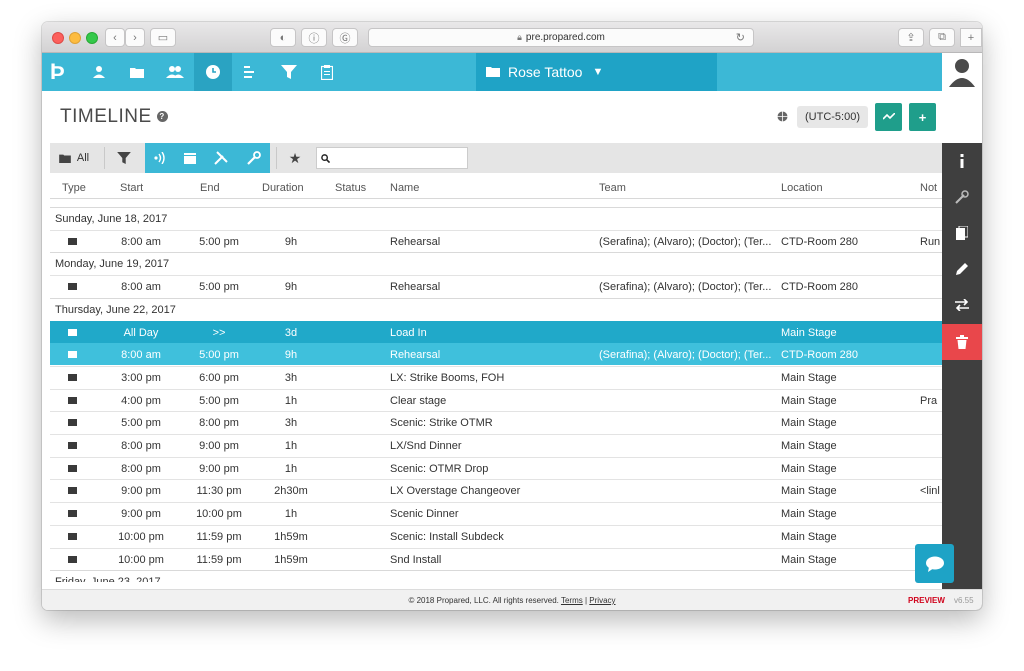 This screenshot has height=671, width=1024. Describe the element at coordinates (345, 37) in the screenshot. I see `grammar-extension-icon: Ⓖ` at that location.